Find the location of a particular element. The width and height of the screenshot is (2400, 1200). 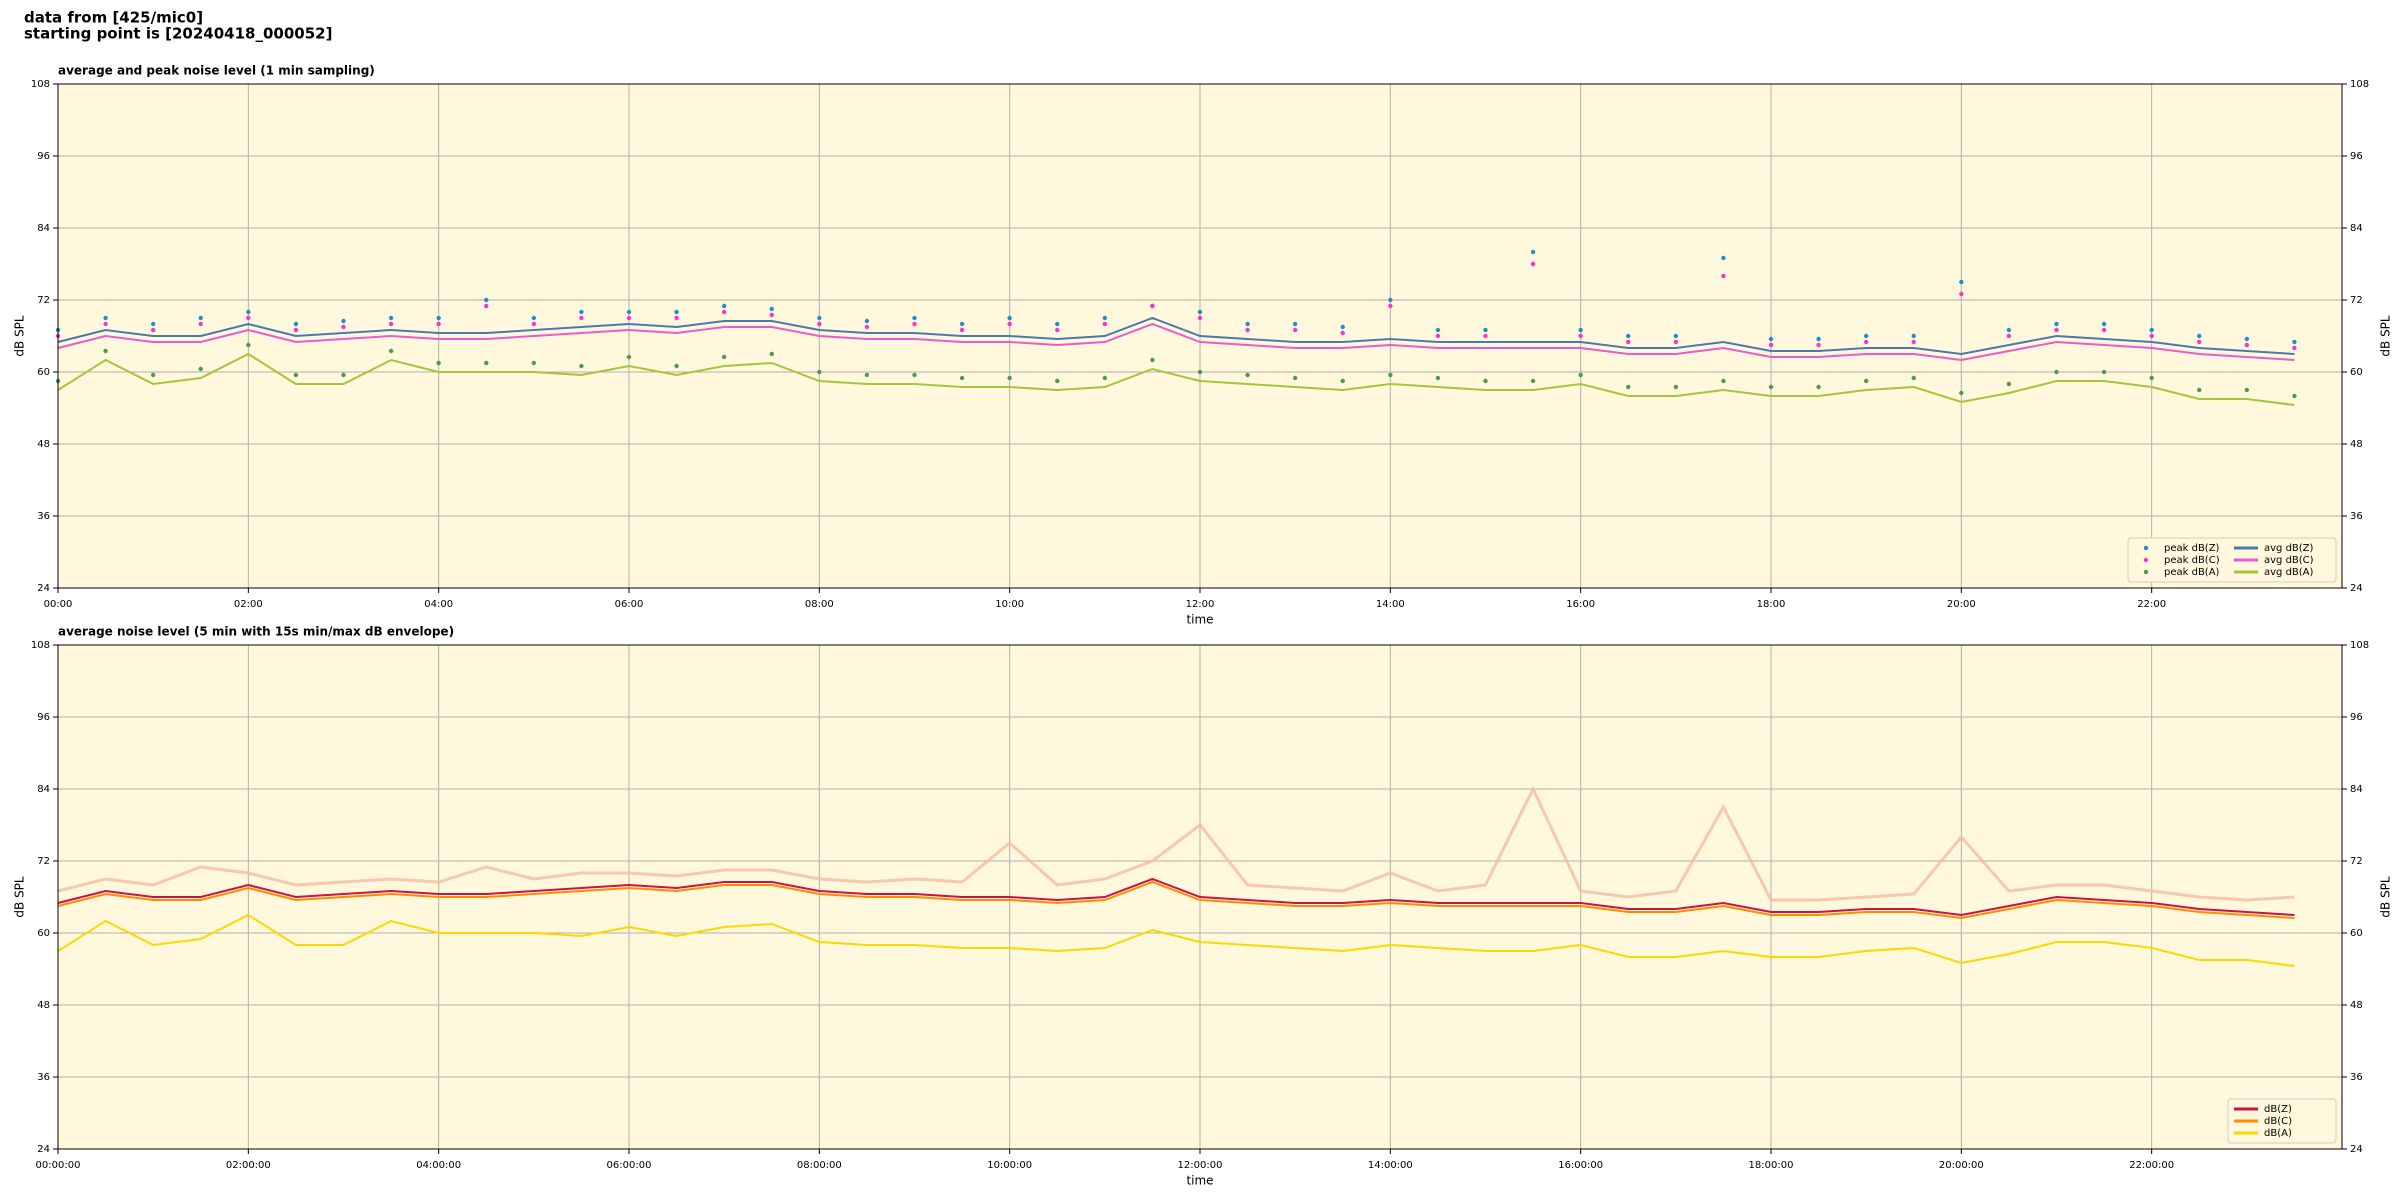

y-tick-label: 96 is located at coordinates (43, 156).